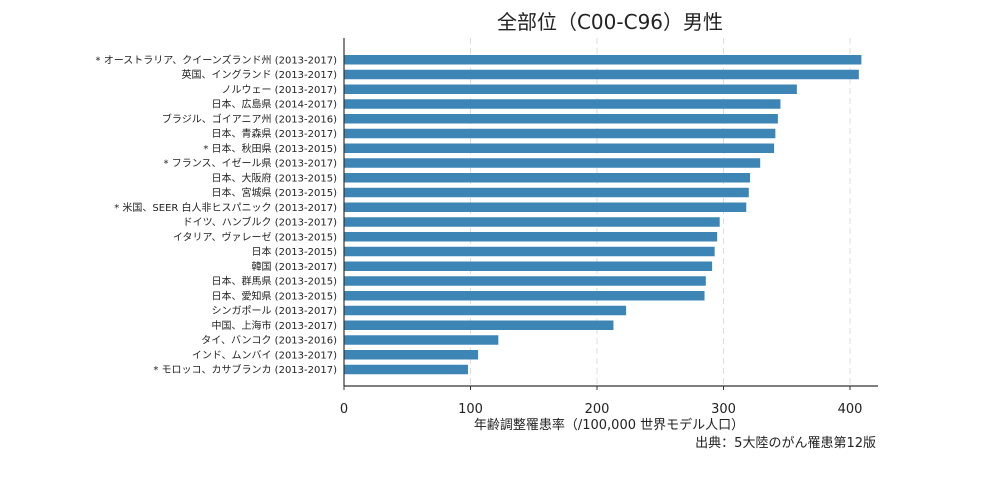 The width and height of the screenshot is (1000, 492). I want to click on category-label: 中国、上海市 (2013-2017), so click(275, 325).